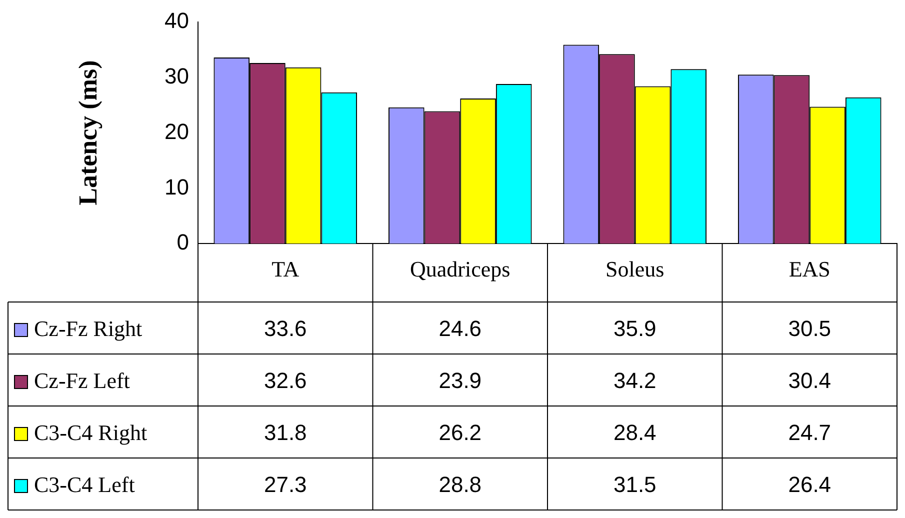 Image resolution: width=905 pixels, height=518 pixels. What do you see at coordinates (285, 485) in the screenshot?
I see `data-label: 27.3` at bounding box center [285, 485].